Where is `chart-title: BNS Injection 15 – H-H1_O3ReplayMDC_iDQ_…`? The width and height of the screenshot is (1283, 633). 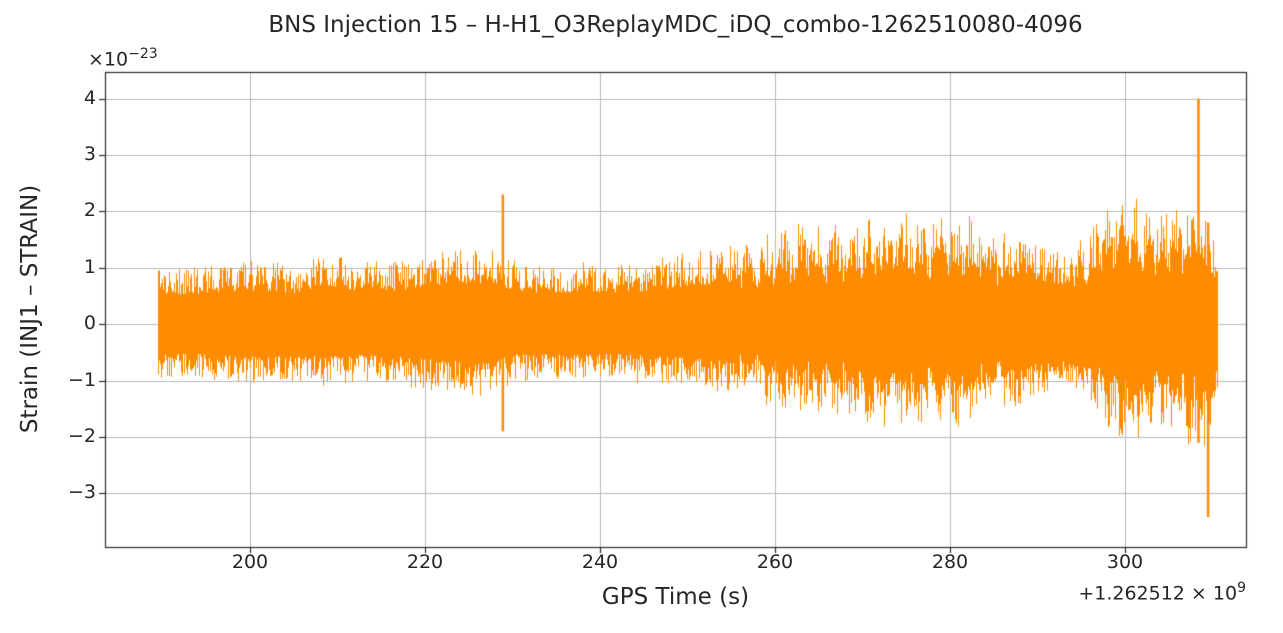
chart-title: BNS Injection 15 – H-H1_O3ReplayMDC_iDQ_… is located at coordinates (675, 25).